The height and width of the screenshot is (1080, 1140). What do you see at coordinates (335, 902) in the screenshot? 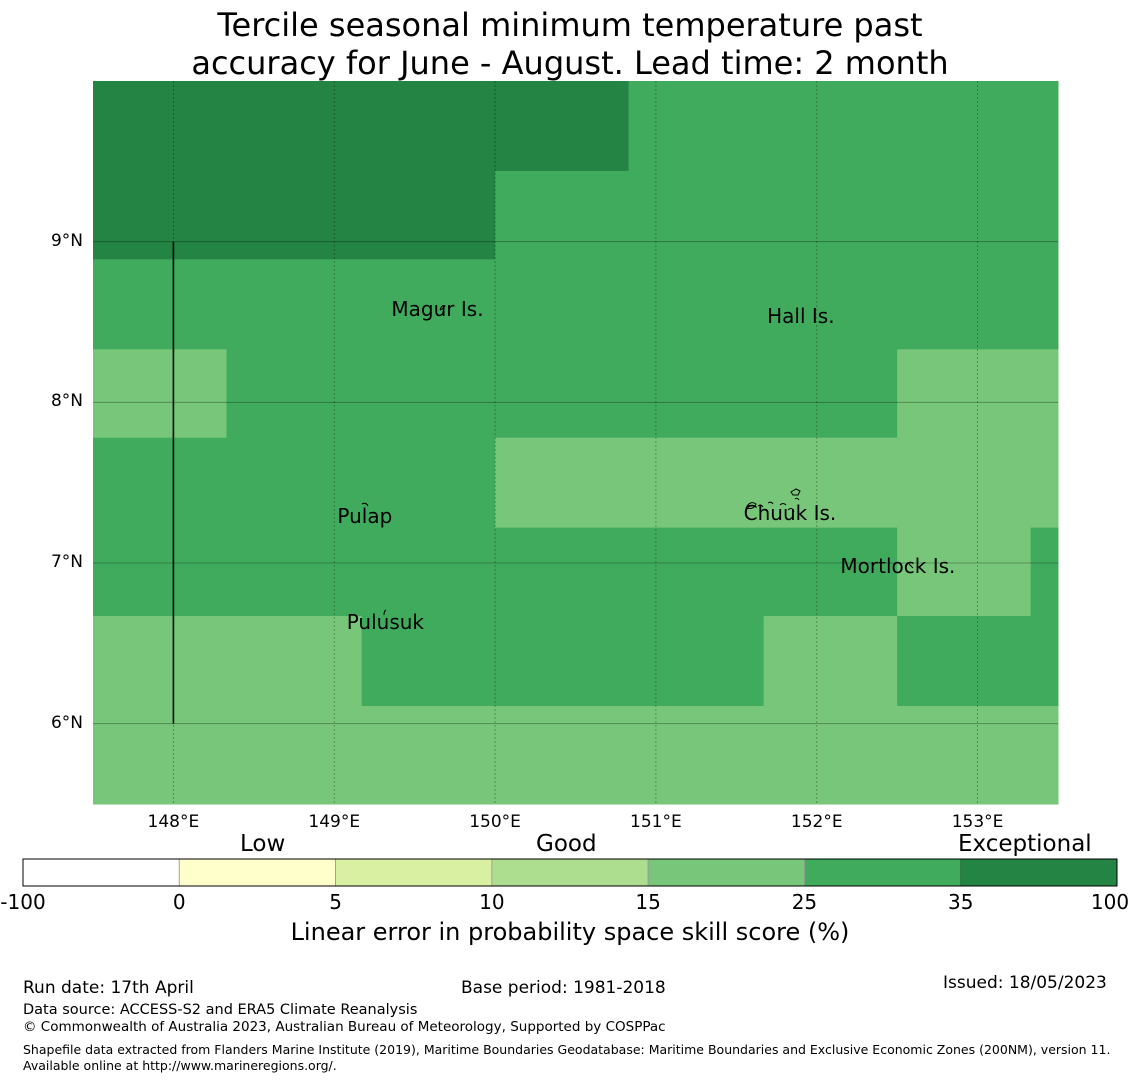
I see `colorbar-tick: 5` at bounding box center [335, 902].